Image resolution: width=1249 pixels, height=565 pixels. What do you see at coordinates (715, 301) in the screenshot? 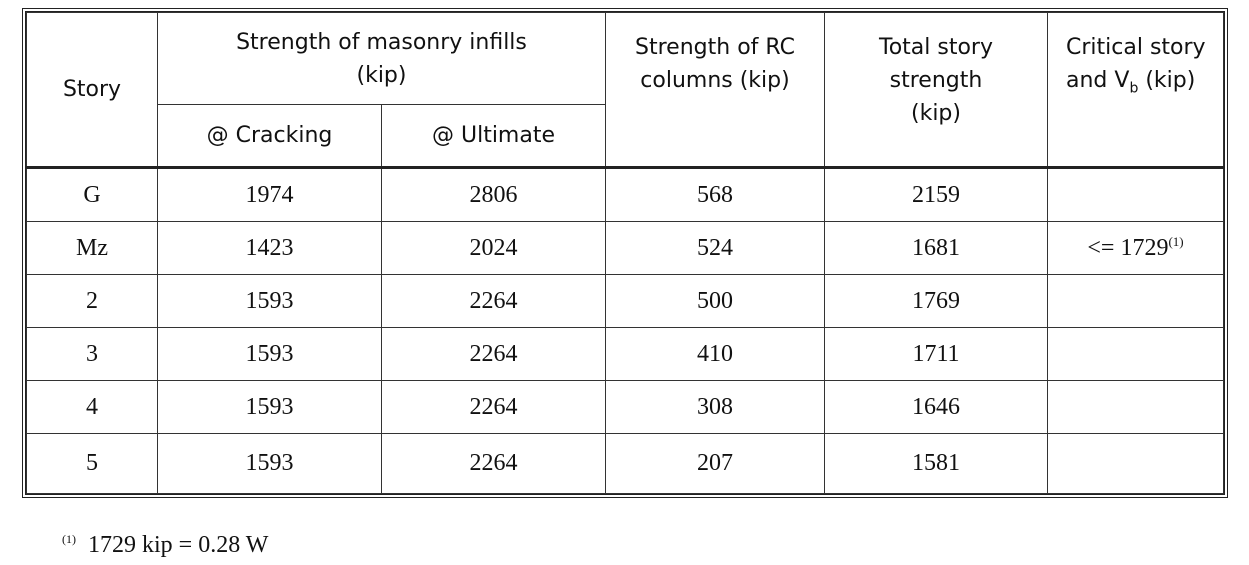
I see `table-cell: 500` at bounding box center [715, 301].